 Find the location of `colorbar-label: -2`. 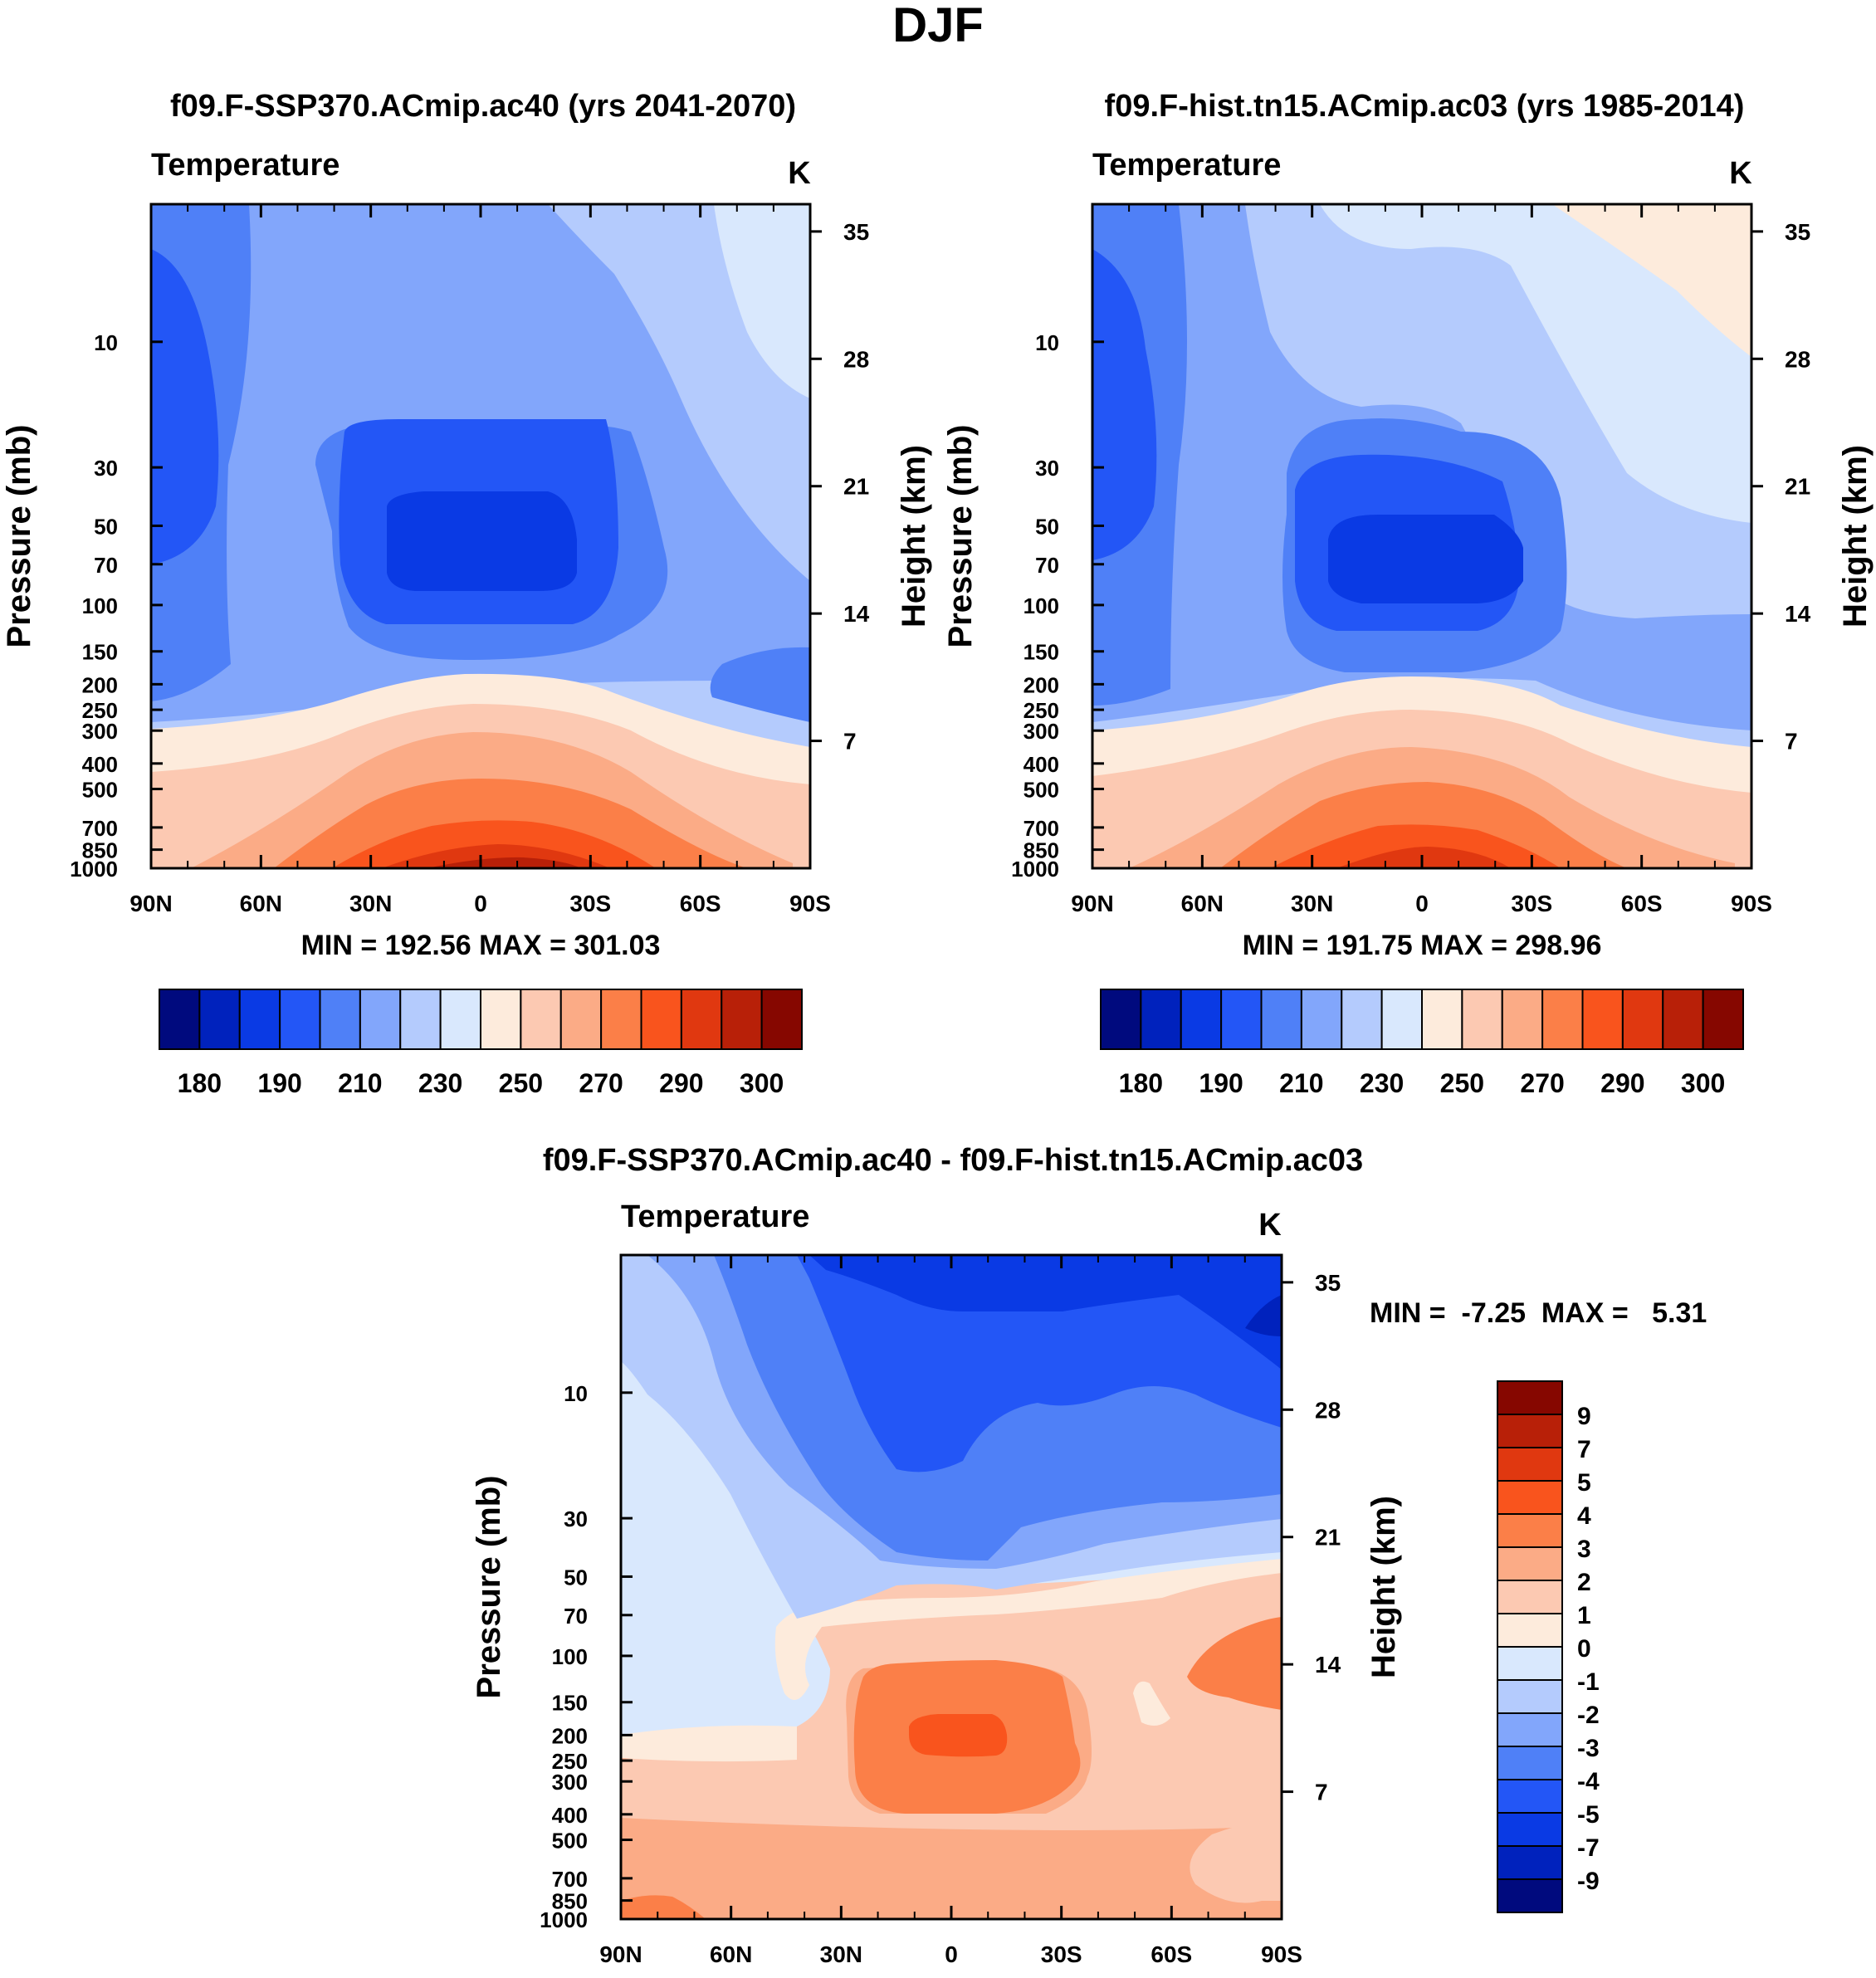

colorbar-label: -2 is located at coordinates (1588, 1716).